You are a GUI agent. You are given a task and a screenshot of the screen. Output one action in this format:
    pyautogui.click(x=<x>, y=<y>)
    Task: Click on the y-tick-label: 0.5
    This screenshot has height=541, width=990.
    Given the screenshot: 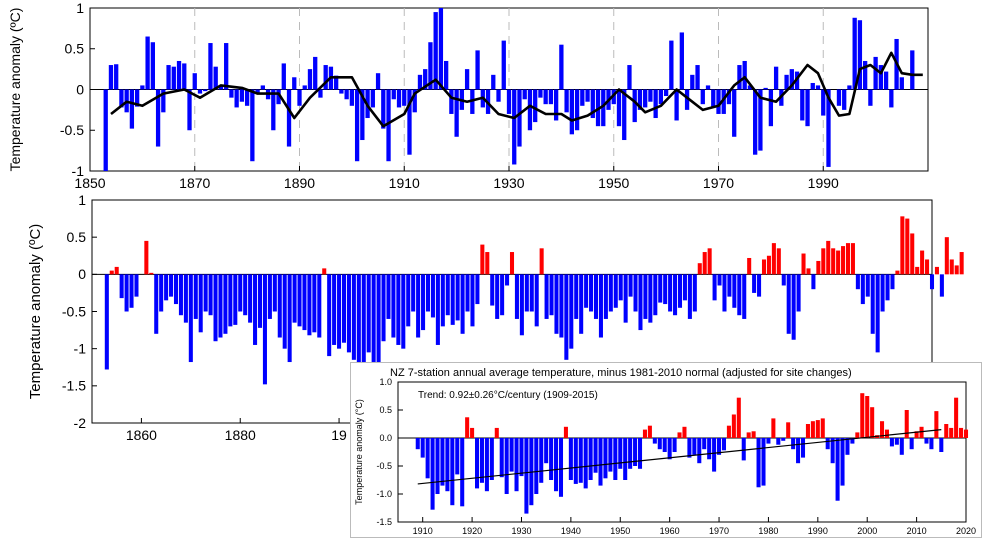 What is the action you would take?
    pyautogui.click(x=385, y=410)
    